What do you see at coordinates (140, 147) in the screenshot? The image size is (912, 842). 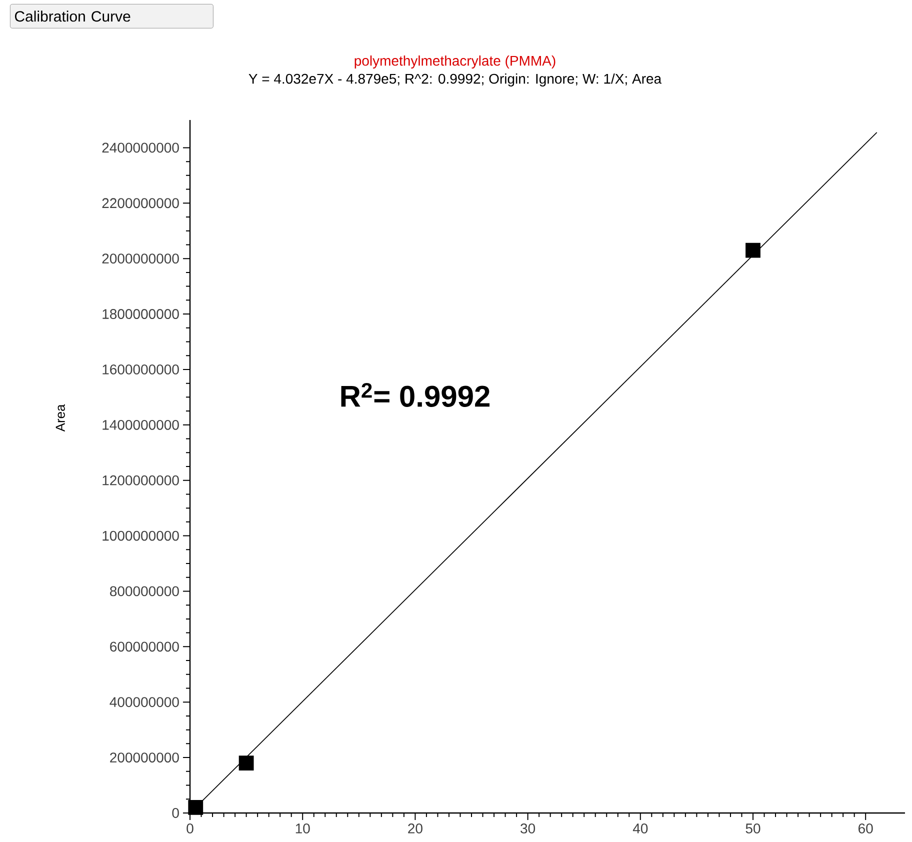 I see `y-tick-label: 2400000000` at bounding box center [140, 147].